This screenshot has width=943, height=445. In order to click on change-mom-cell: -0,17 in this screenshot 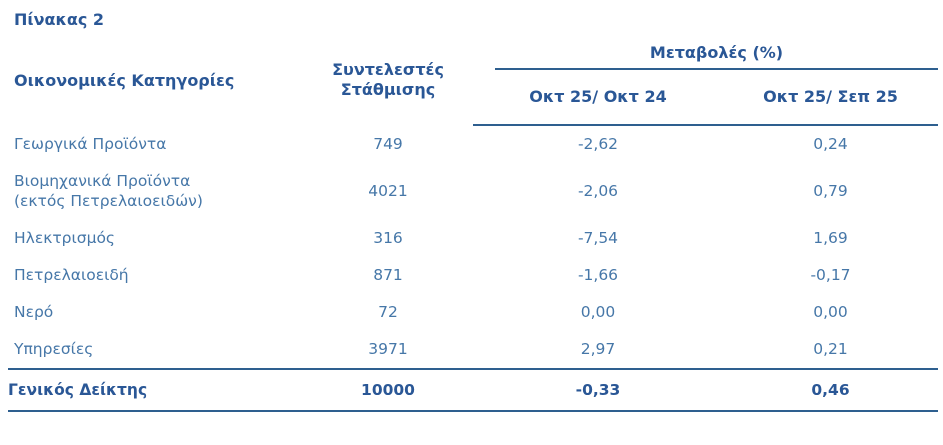, I will do `click(830, 275)`.